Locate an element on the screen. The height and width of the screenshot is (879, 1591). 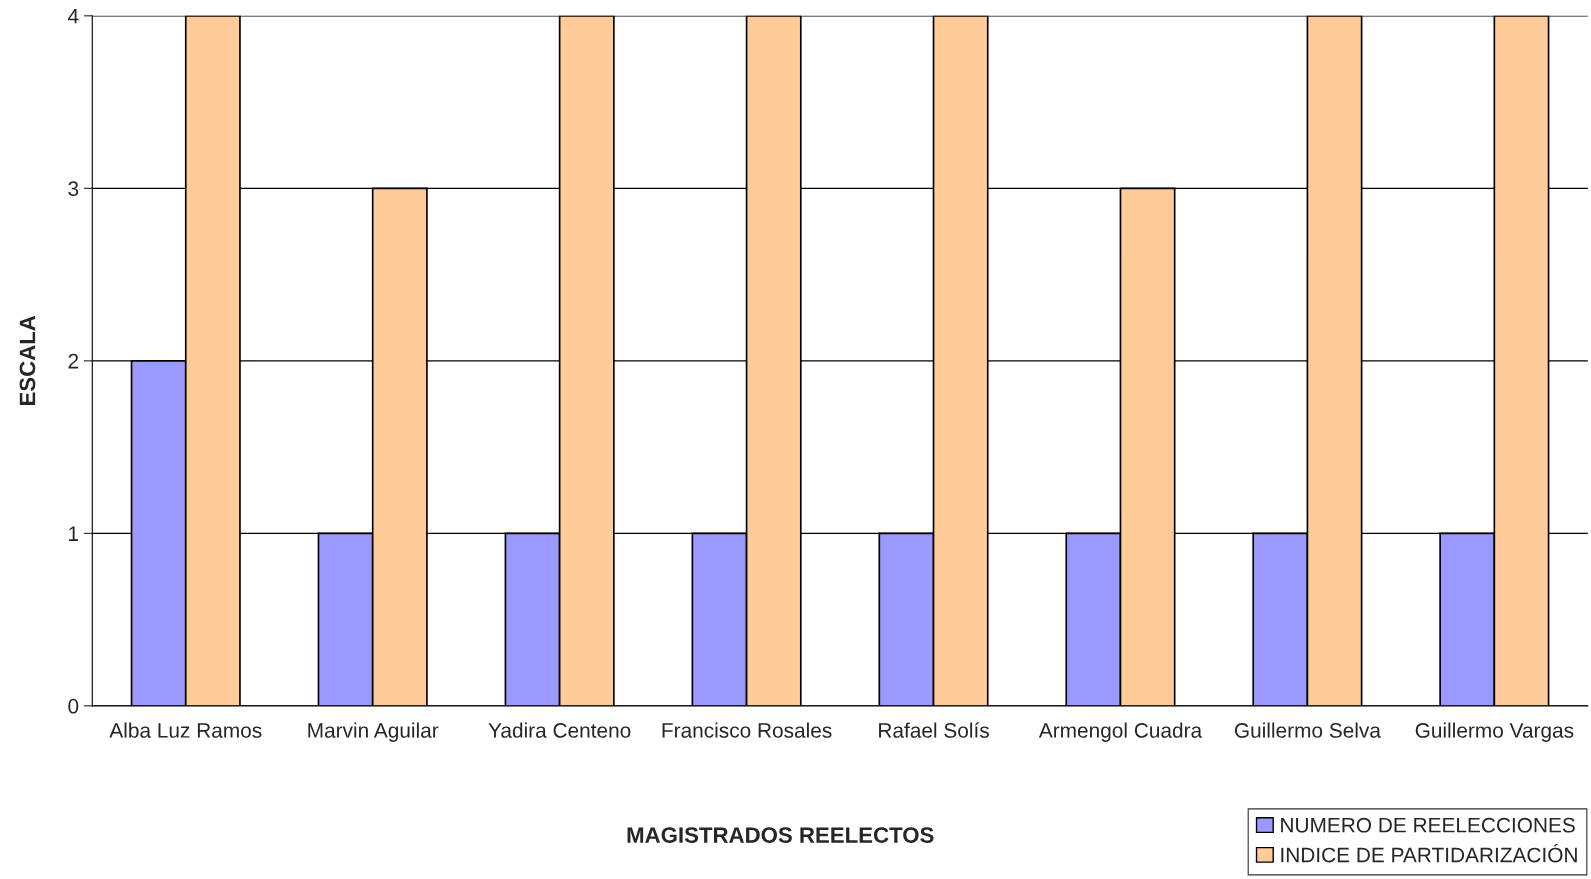
y-tick-label: 4 is located at coordinates (73, 16).